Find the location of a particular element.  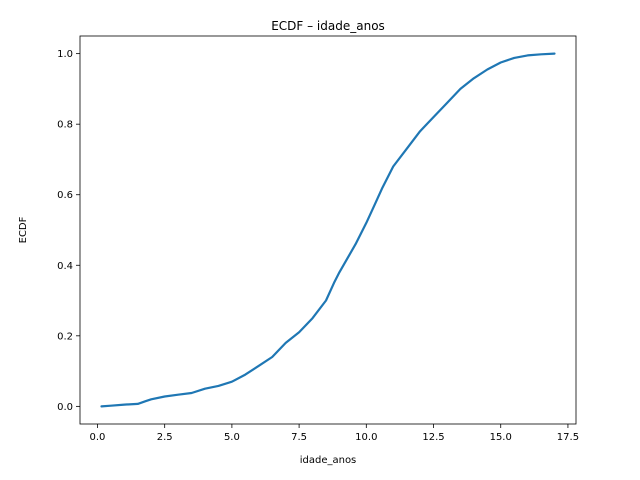

x-tick-label: 0.0 is located at coordinates (98, 437).